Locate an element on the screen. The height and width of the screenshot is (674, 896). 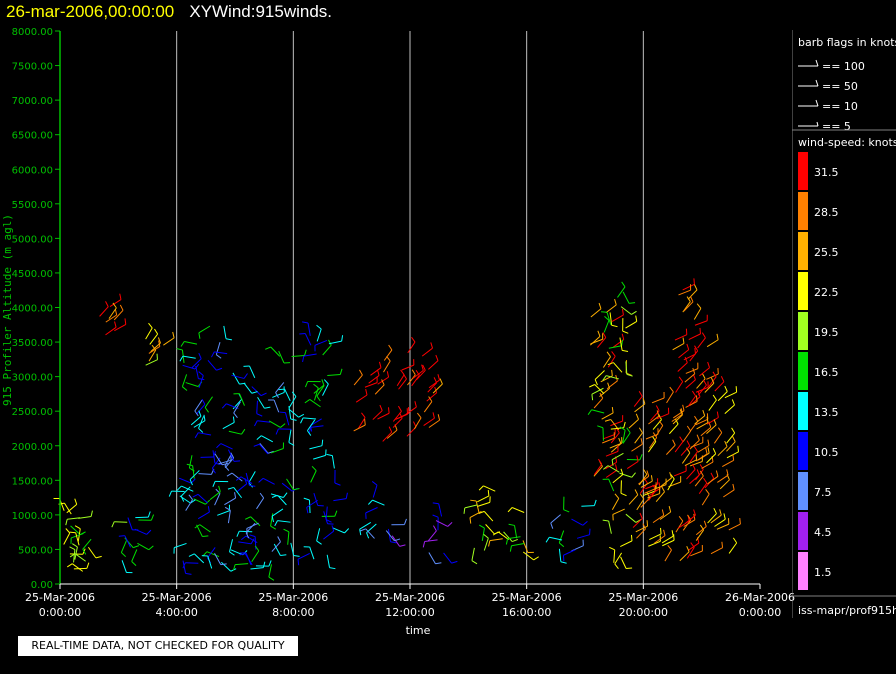
y-tick-label: 5500.00 is located at coordinates (32, 205).